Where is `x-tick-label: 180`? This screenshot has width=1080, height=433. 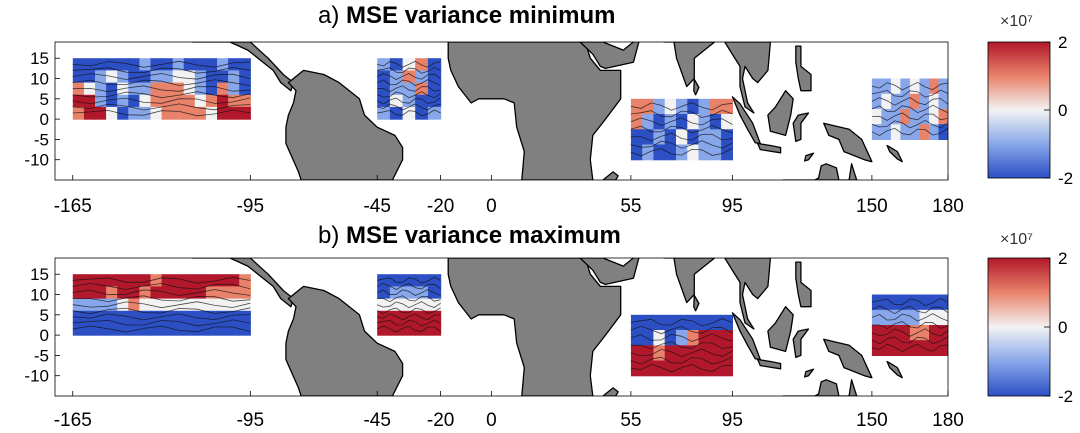 x-tick-label: 180 is located at coordinates (948, 420).